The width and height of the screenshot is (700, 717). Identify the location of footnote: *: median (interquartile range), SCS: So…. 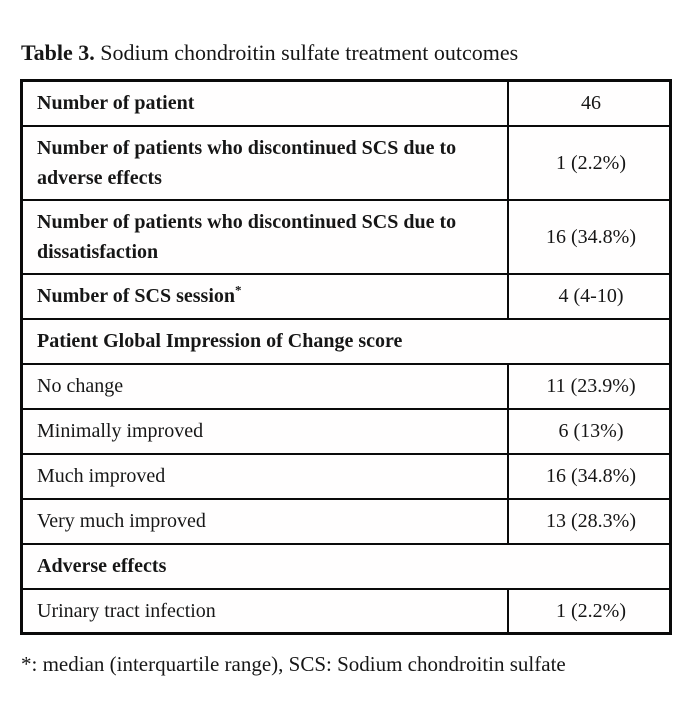
(293, 664).